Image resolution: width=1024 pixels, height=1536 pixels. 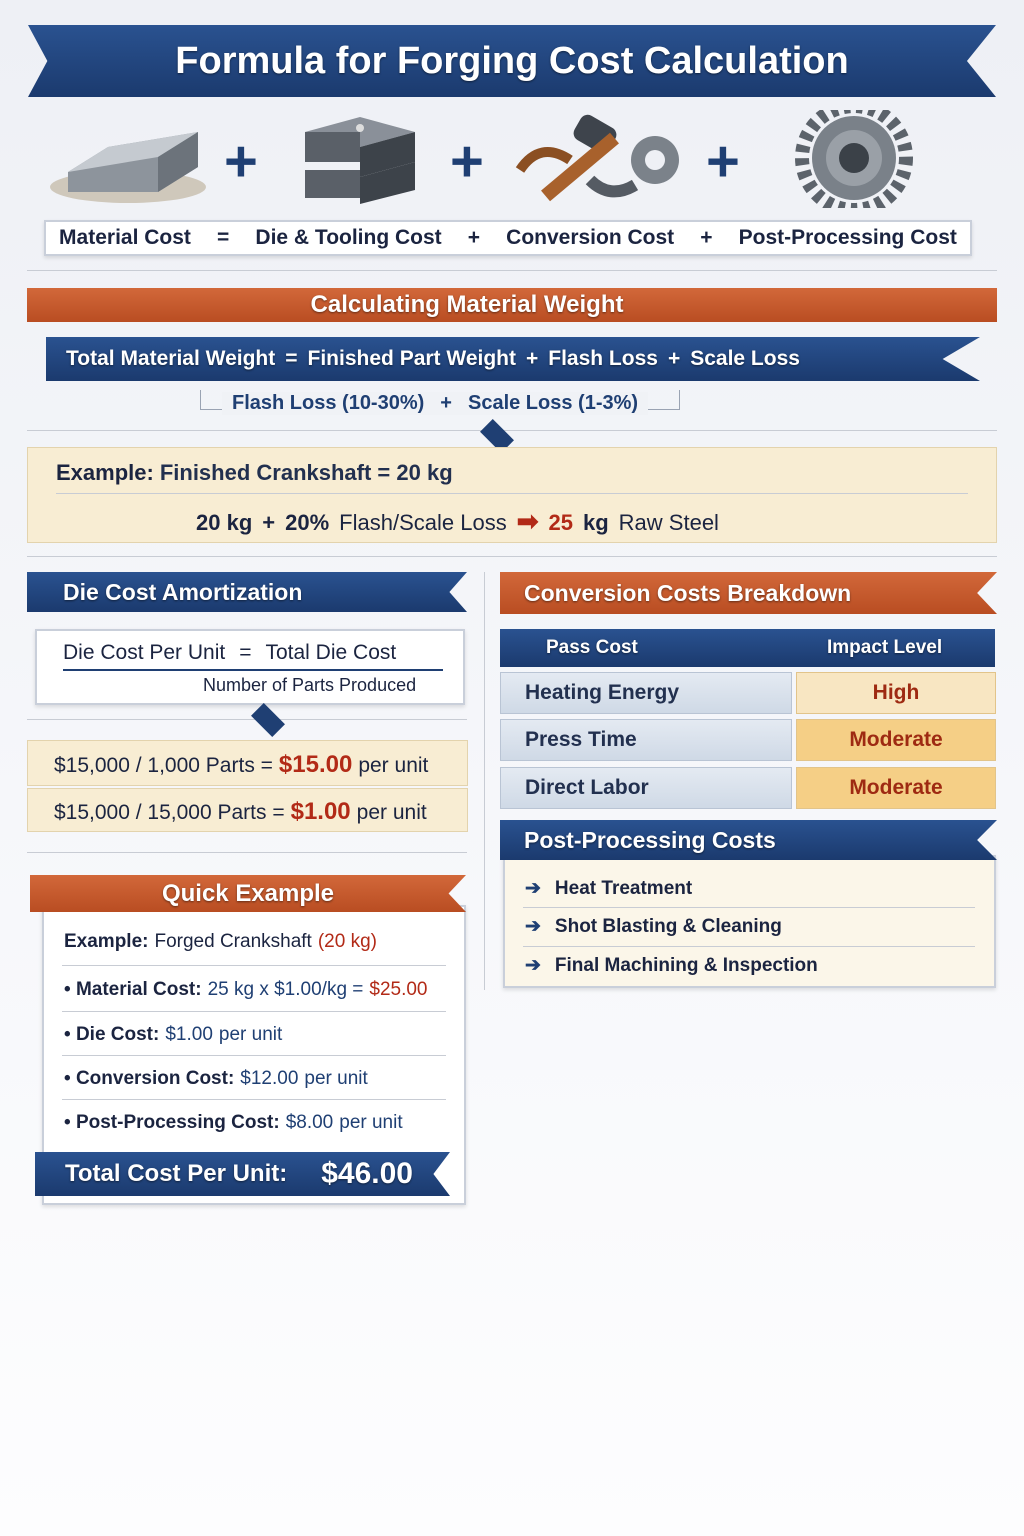 I want to click on title-banner: Formula for Forging Cost Calculation, so click(x=512, y=61).